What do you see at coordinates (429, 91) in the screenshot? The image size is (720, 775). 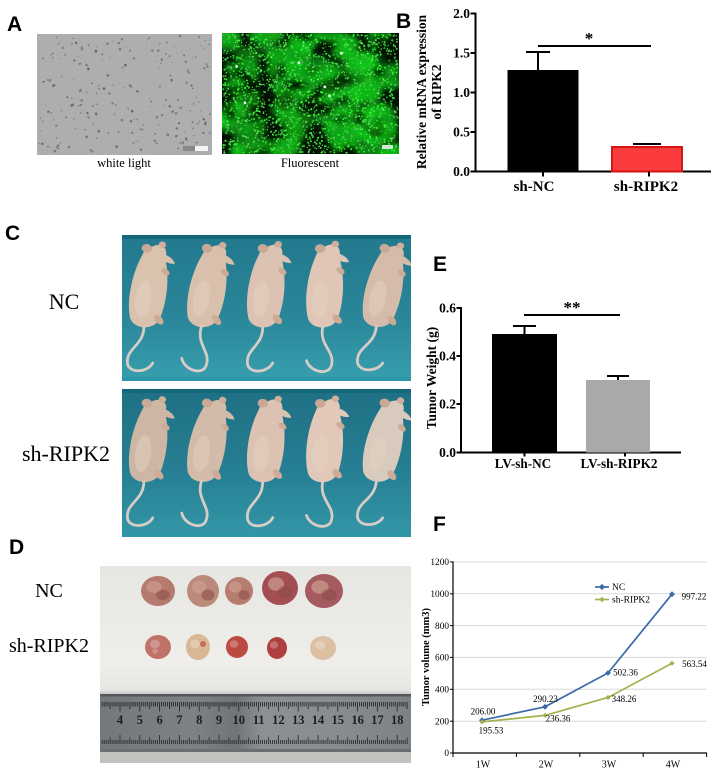 I see `svg-text:Relative mRNA expressionof RIP: Relative mRNA expressionof RIPK2` at bounding box center [429, 91].